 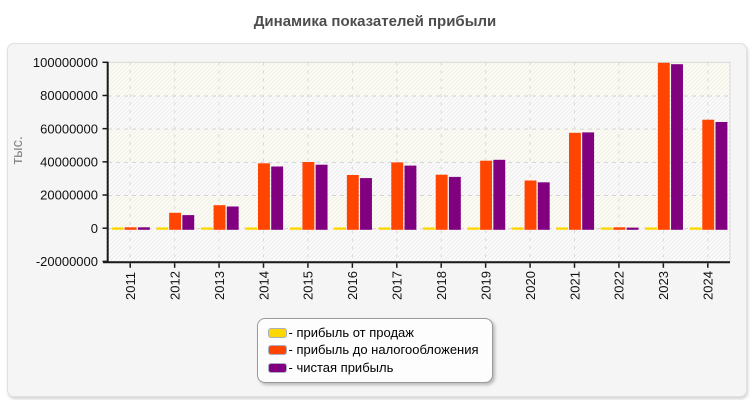 What do you see at coordinates (574, 285) in the screenshot?
I see `svg-text: 2021` at bounding box center [574, 285].